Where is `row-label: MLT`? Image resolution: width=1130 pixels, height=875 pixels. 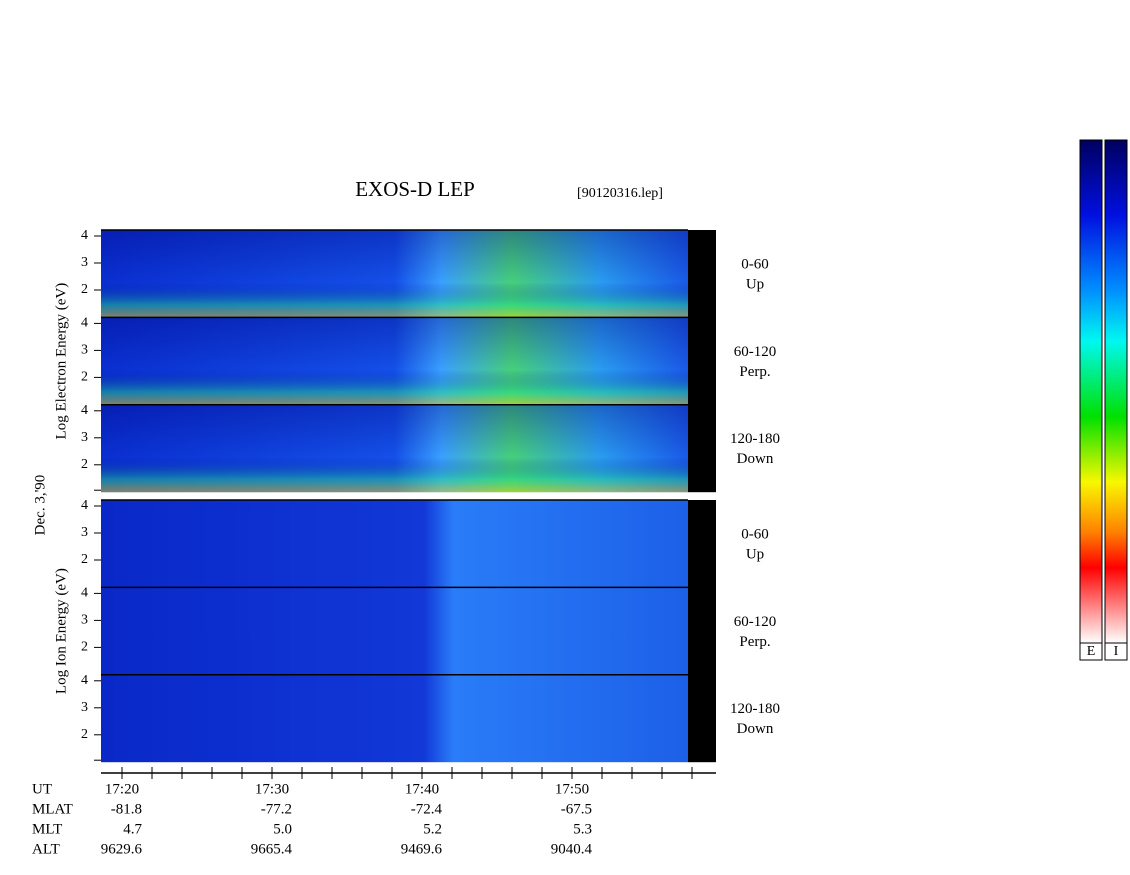
row-label: MLT is located at coordinates (47, 829).